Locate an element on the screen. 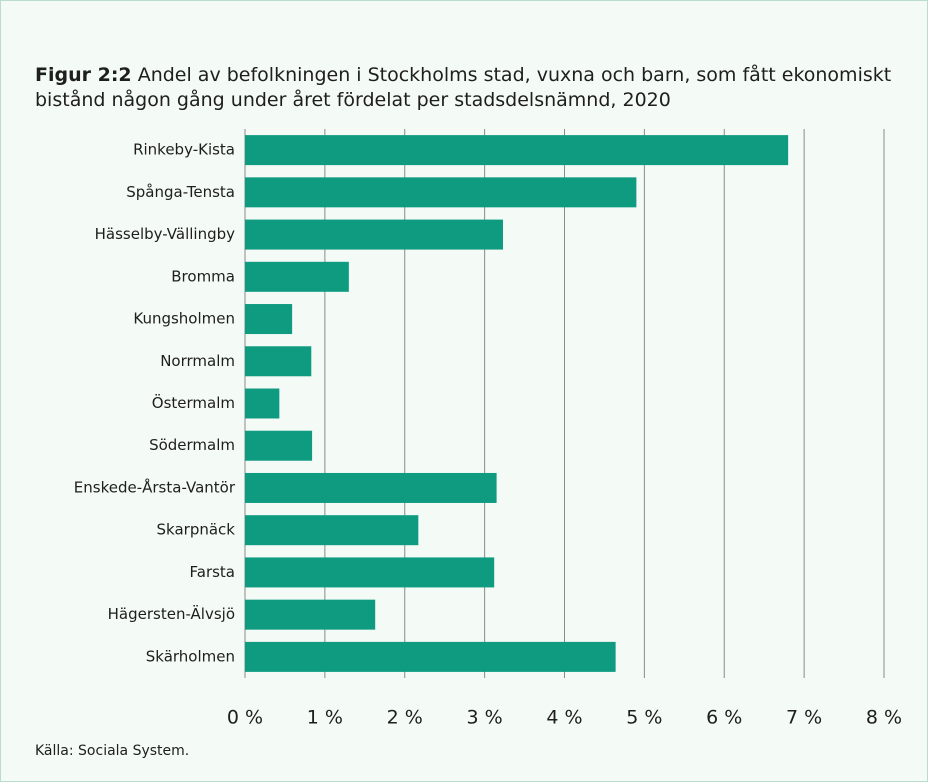 The image size is (928, 782). x-tick-label: 4 % is located at coordinates (564, 718).